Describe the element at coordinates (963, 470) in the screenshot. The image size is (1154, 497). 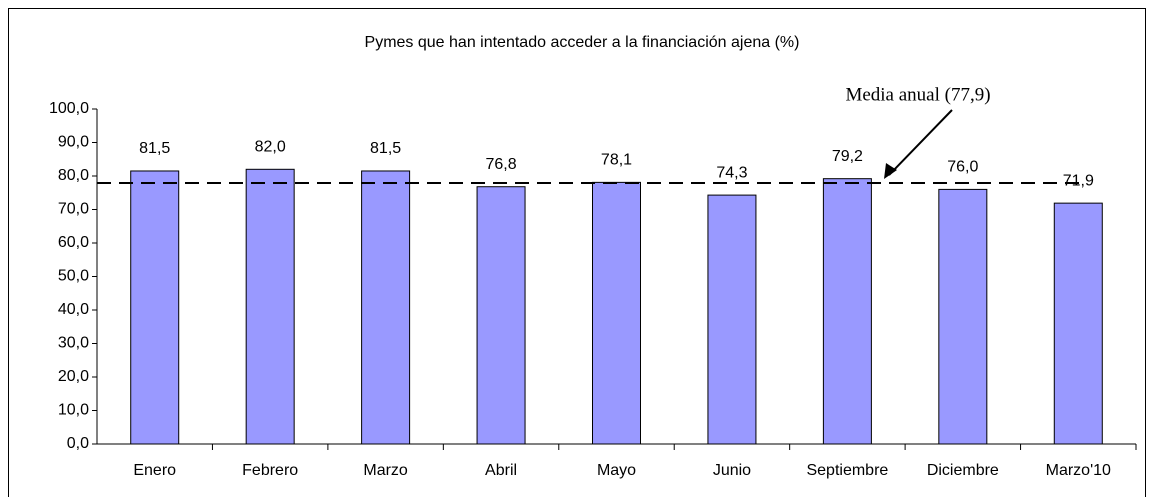
I see `x-tick-label: Diciembre` at that location.